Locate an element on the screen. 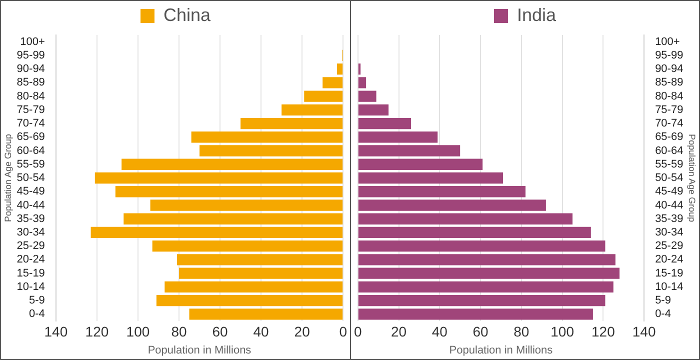 The image size is (700, 360). legend-label: China is located at coordinates (187, 14).